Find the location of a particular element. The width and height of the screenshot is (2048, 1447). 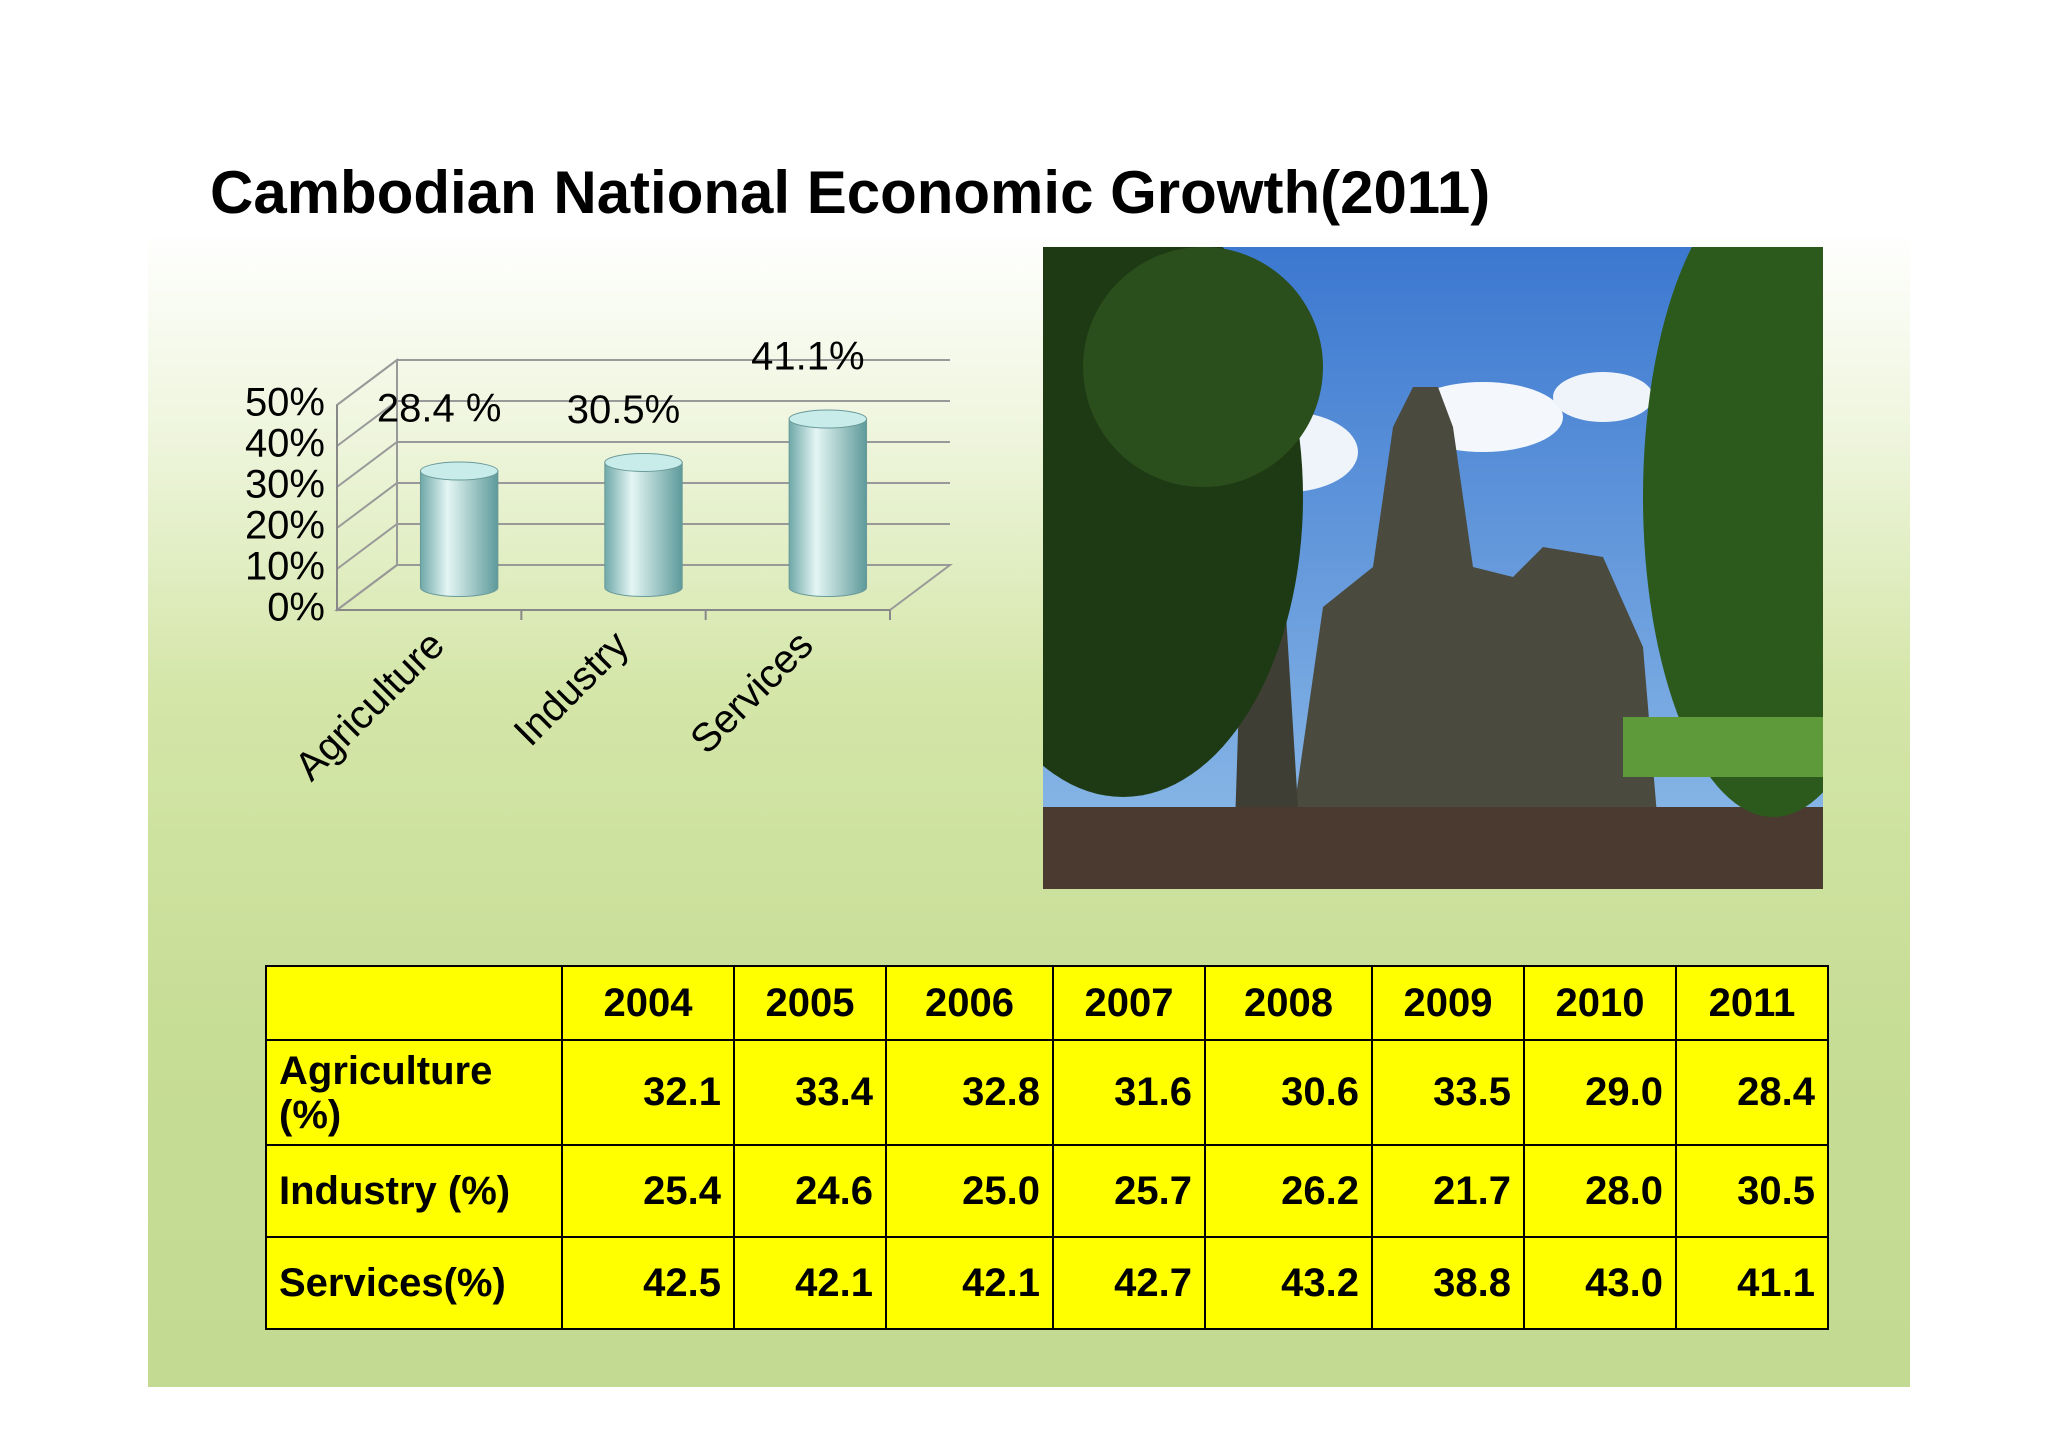

slide-title: Cambodian National Economic Growth(2011) is located at coordinates (850, 192).